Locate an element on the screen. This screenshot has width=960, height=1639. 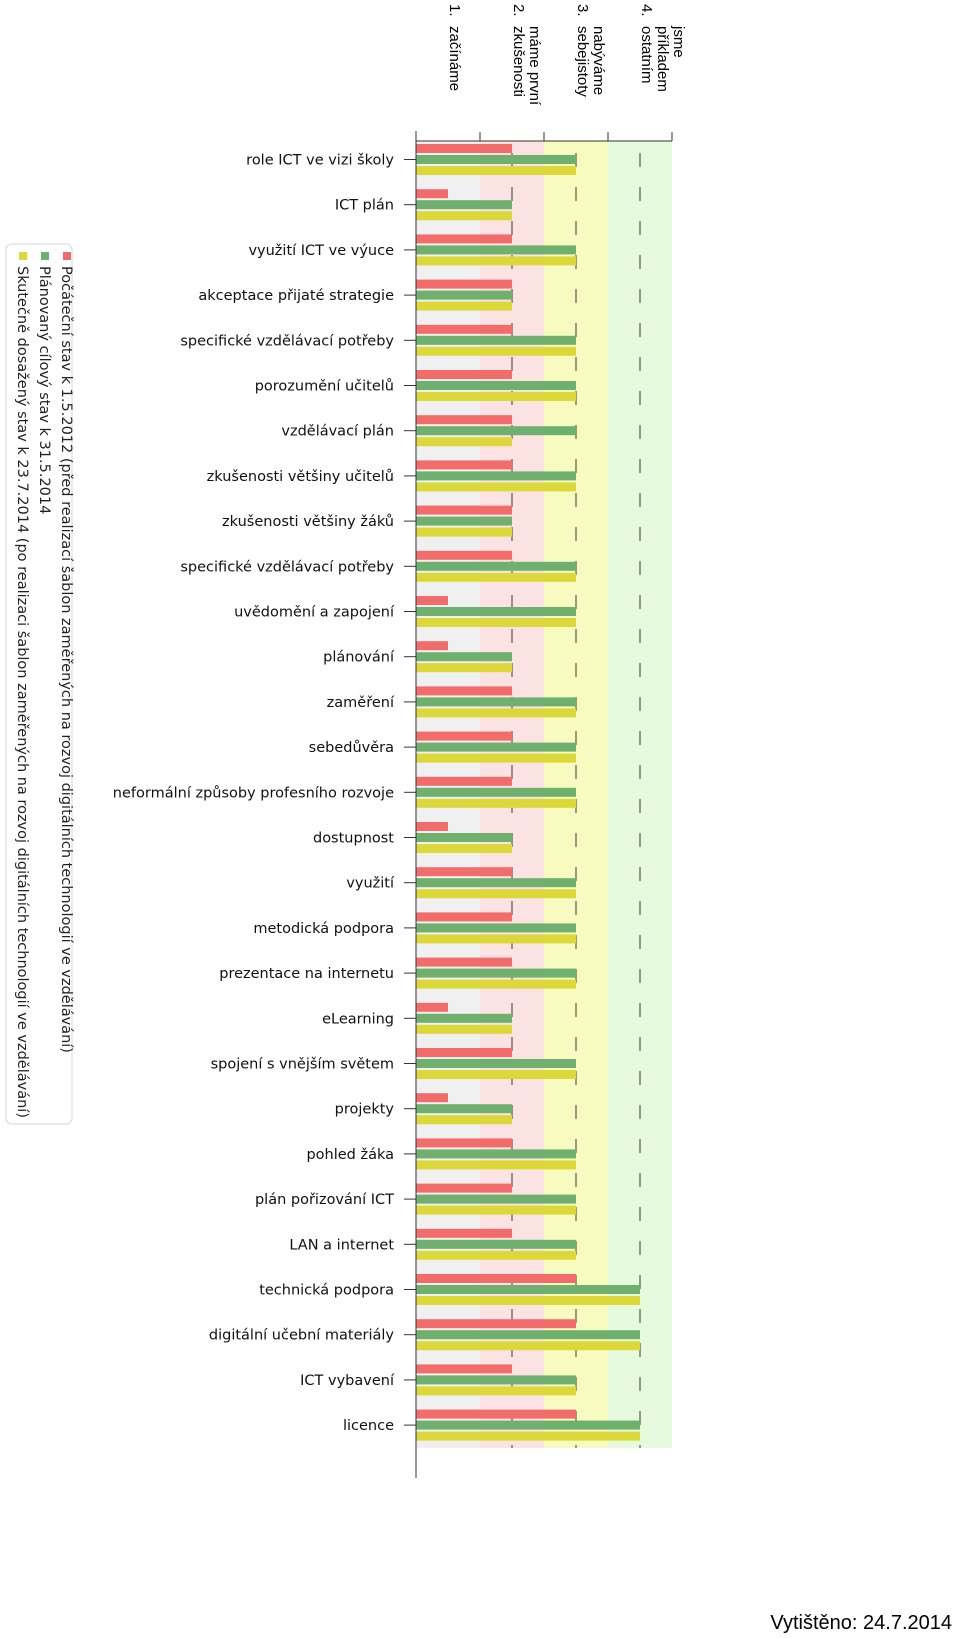
category-label-8: zkušenosti většiny učitelů is located at coordinates (300, 477).